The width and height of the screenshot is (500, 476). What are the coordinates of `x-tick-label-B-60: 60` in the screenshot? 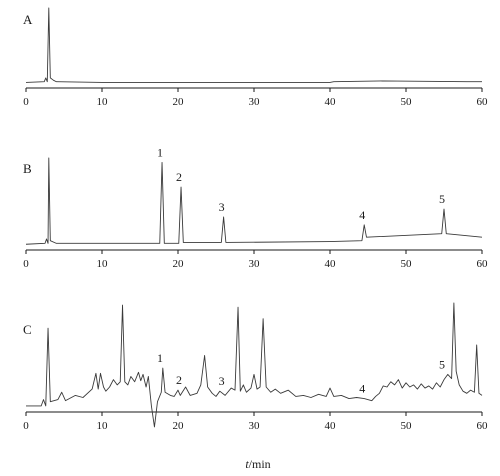 It's located at (483, 264).